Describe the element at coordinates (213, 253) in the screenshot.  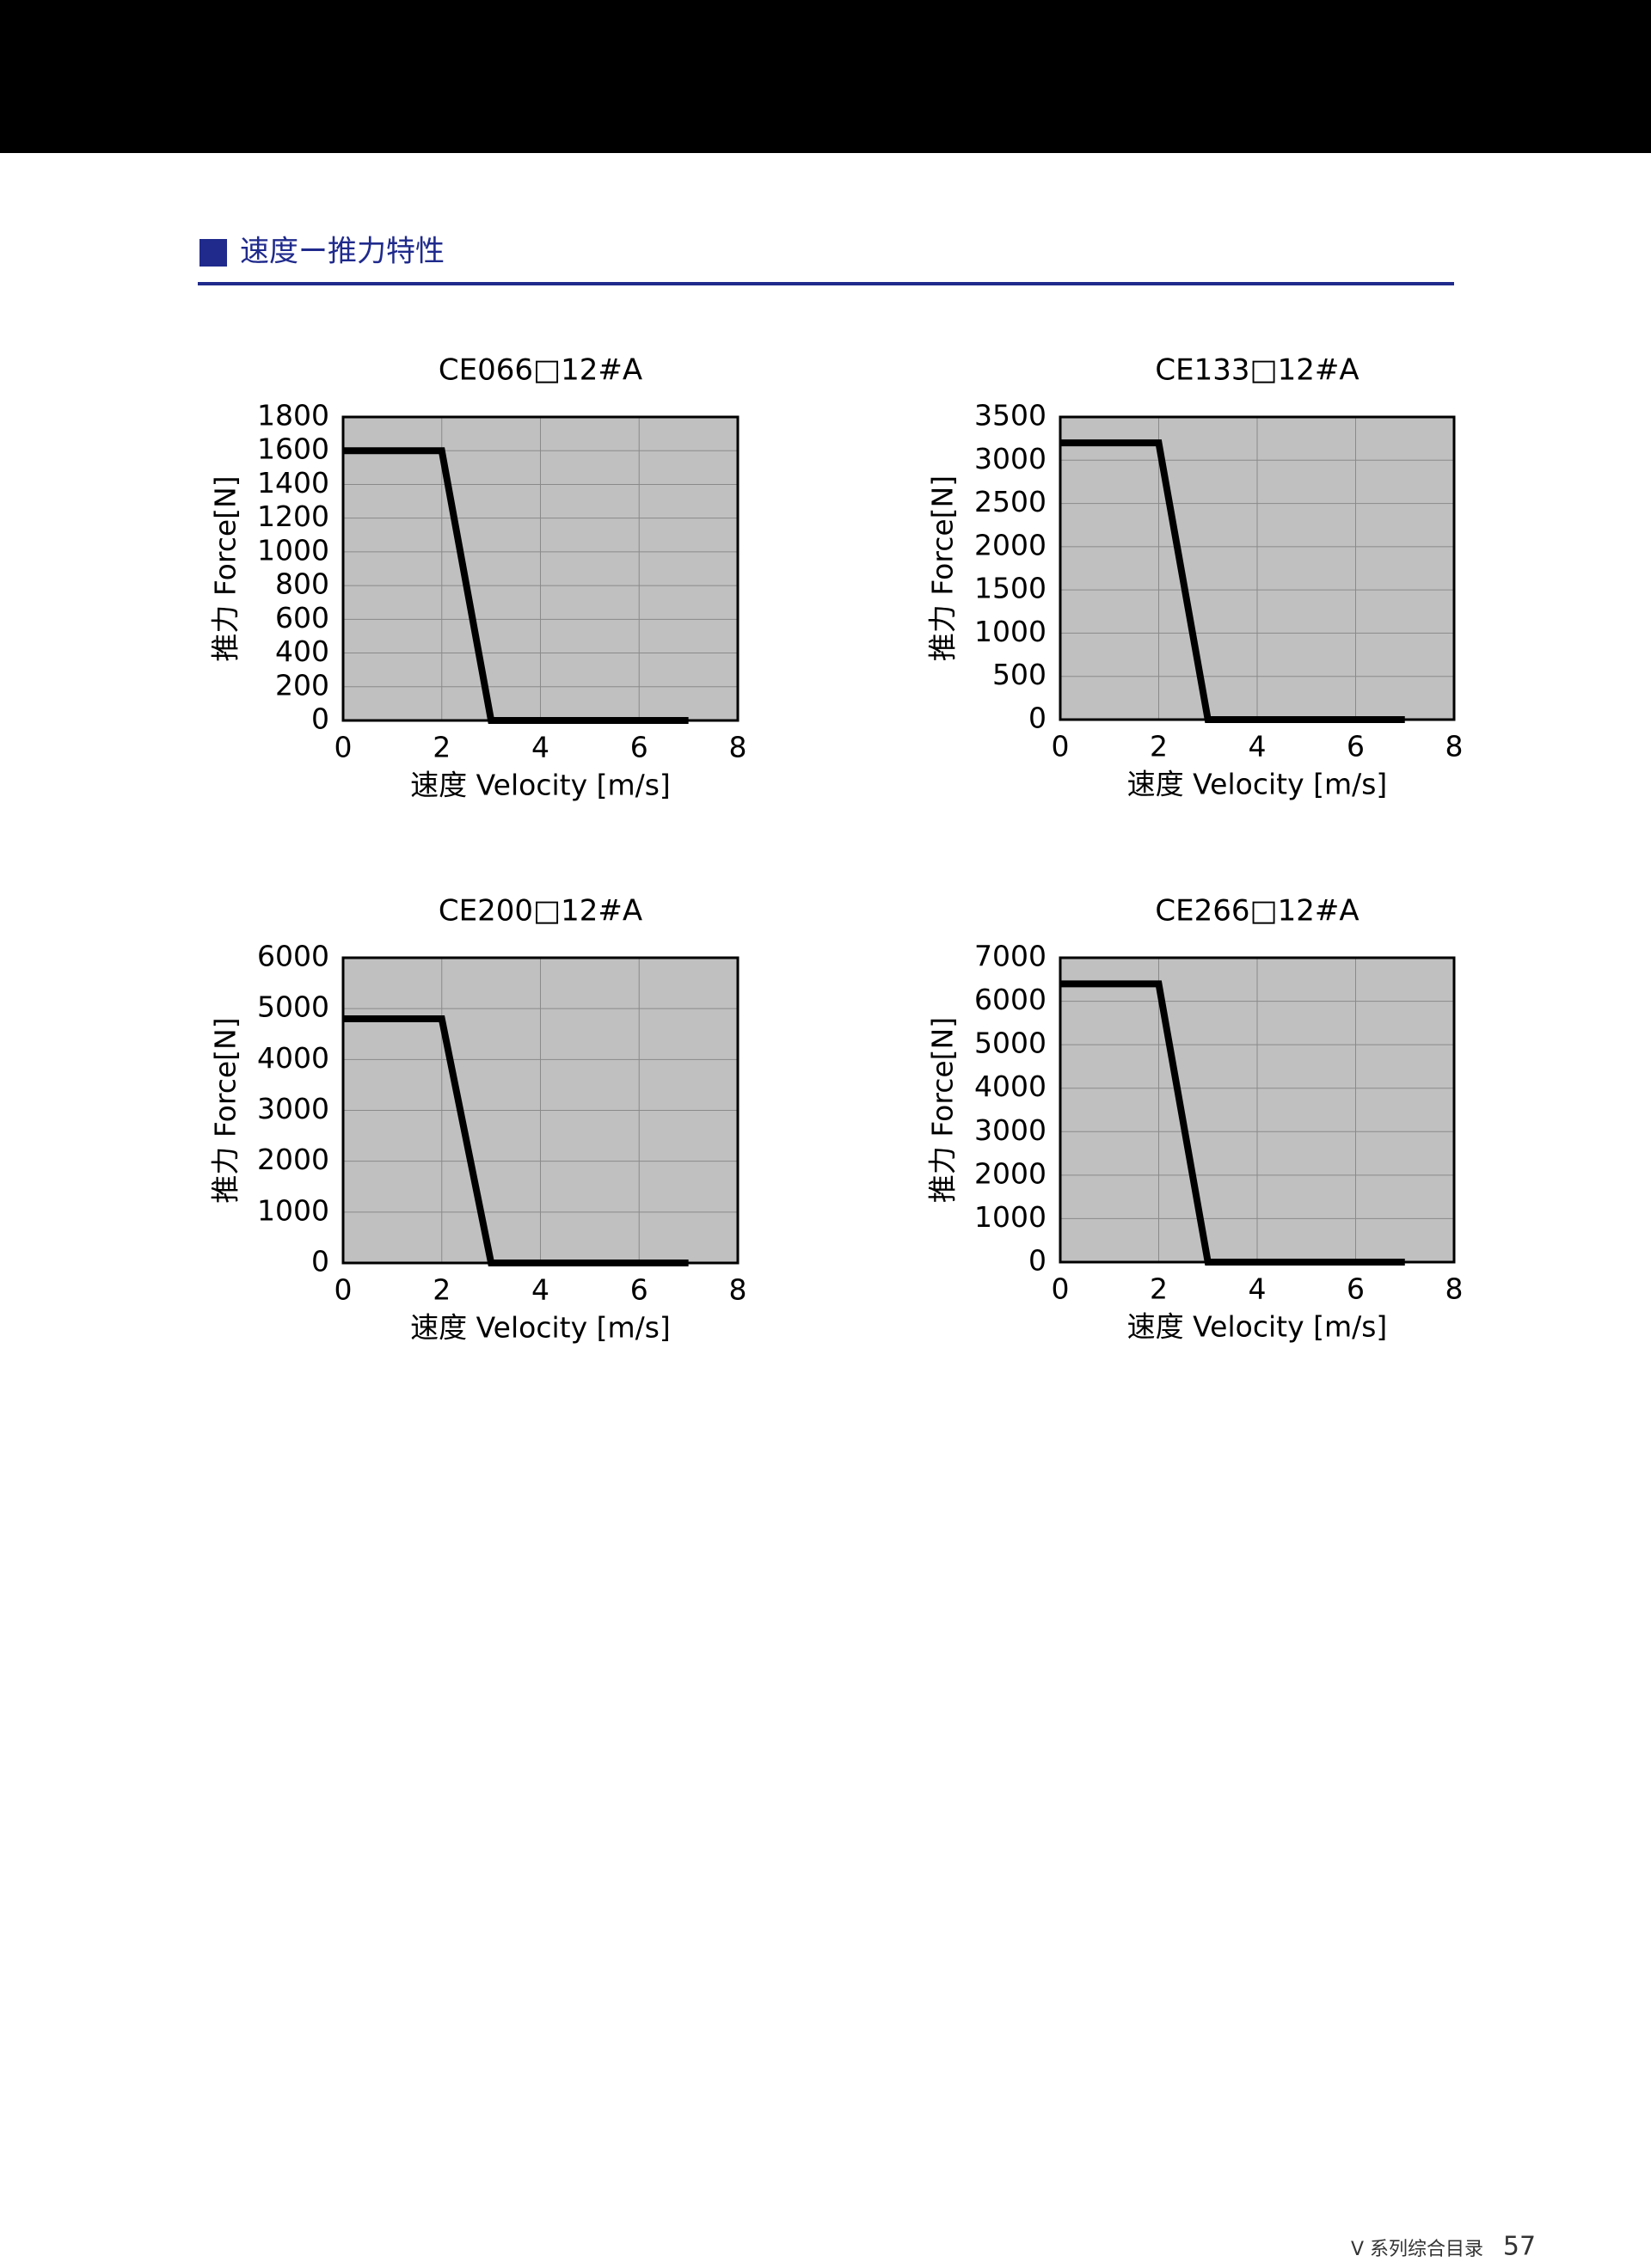
I see `heading-square` at that location.